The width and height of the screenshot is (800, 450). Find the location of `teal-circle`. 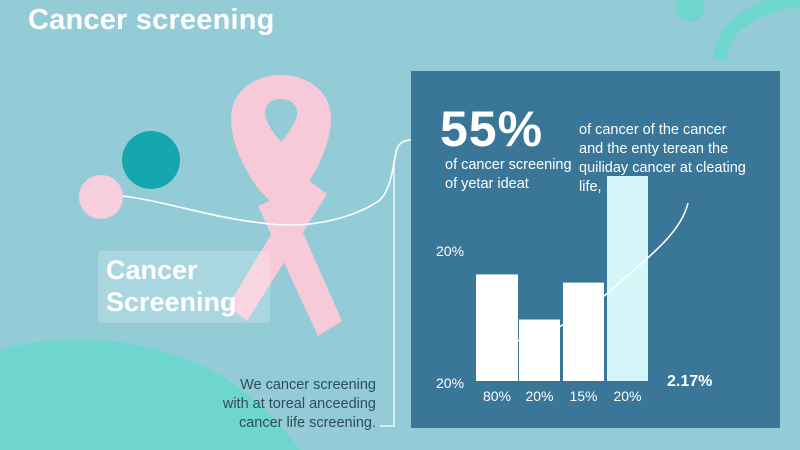

teal-circle is located at coordinates (151, 160).